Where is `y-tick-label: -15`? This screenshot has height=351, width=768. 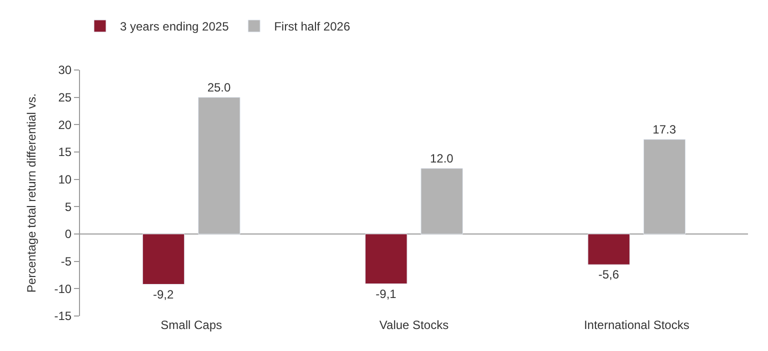 y-tick-label: -15 is located at coordinates (63, 316).